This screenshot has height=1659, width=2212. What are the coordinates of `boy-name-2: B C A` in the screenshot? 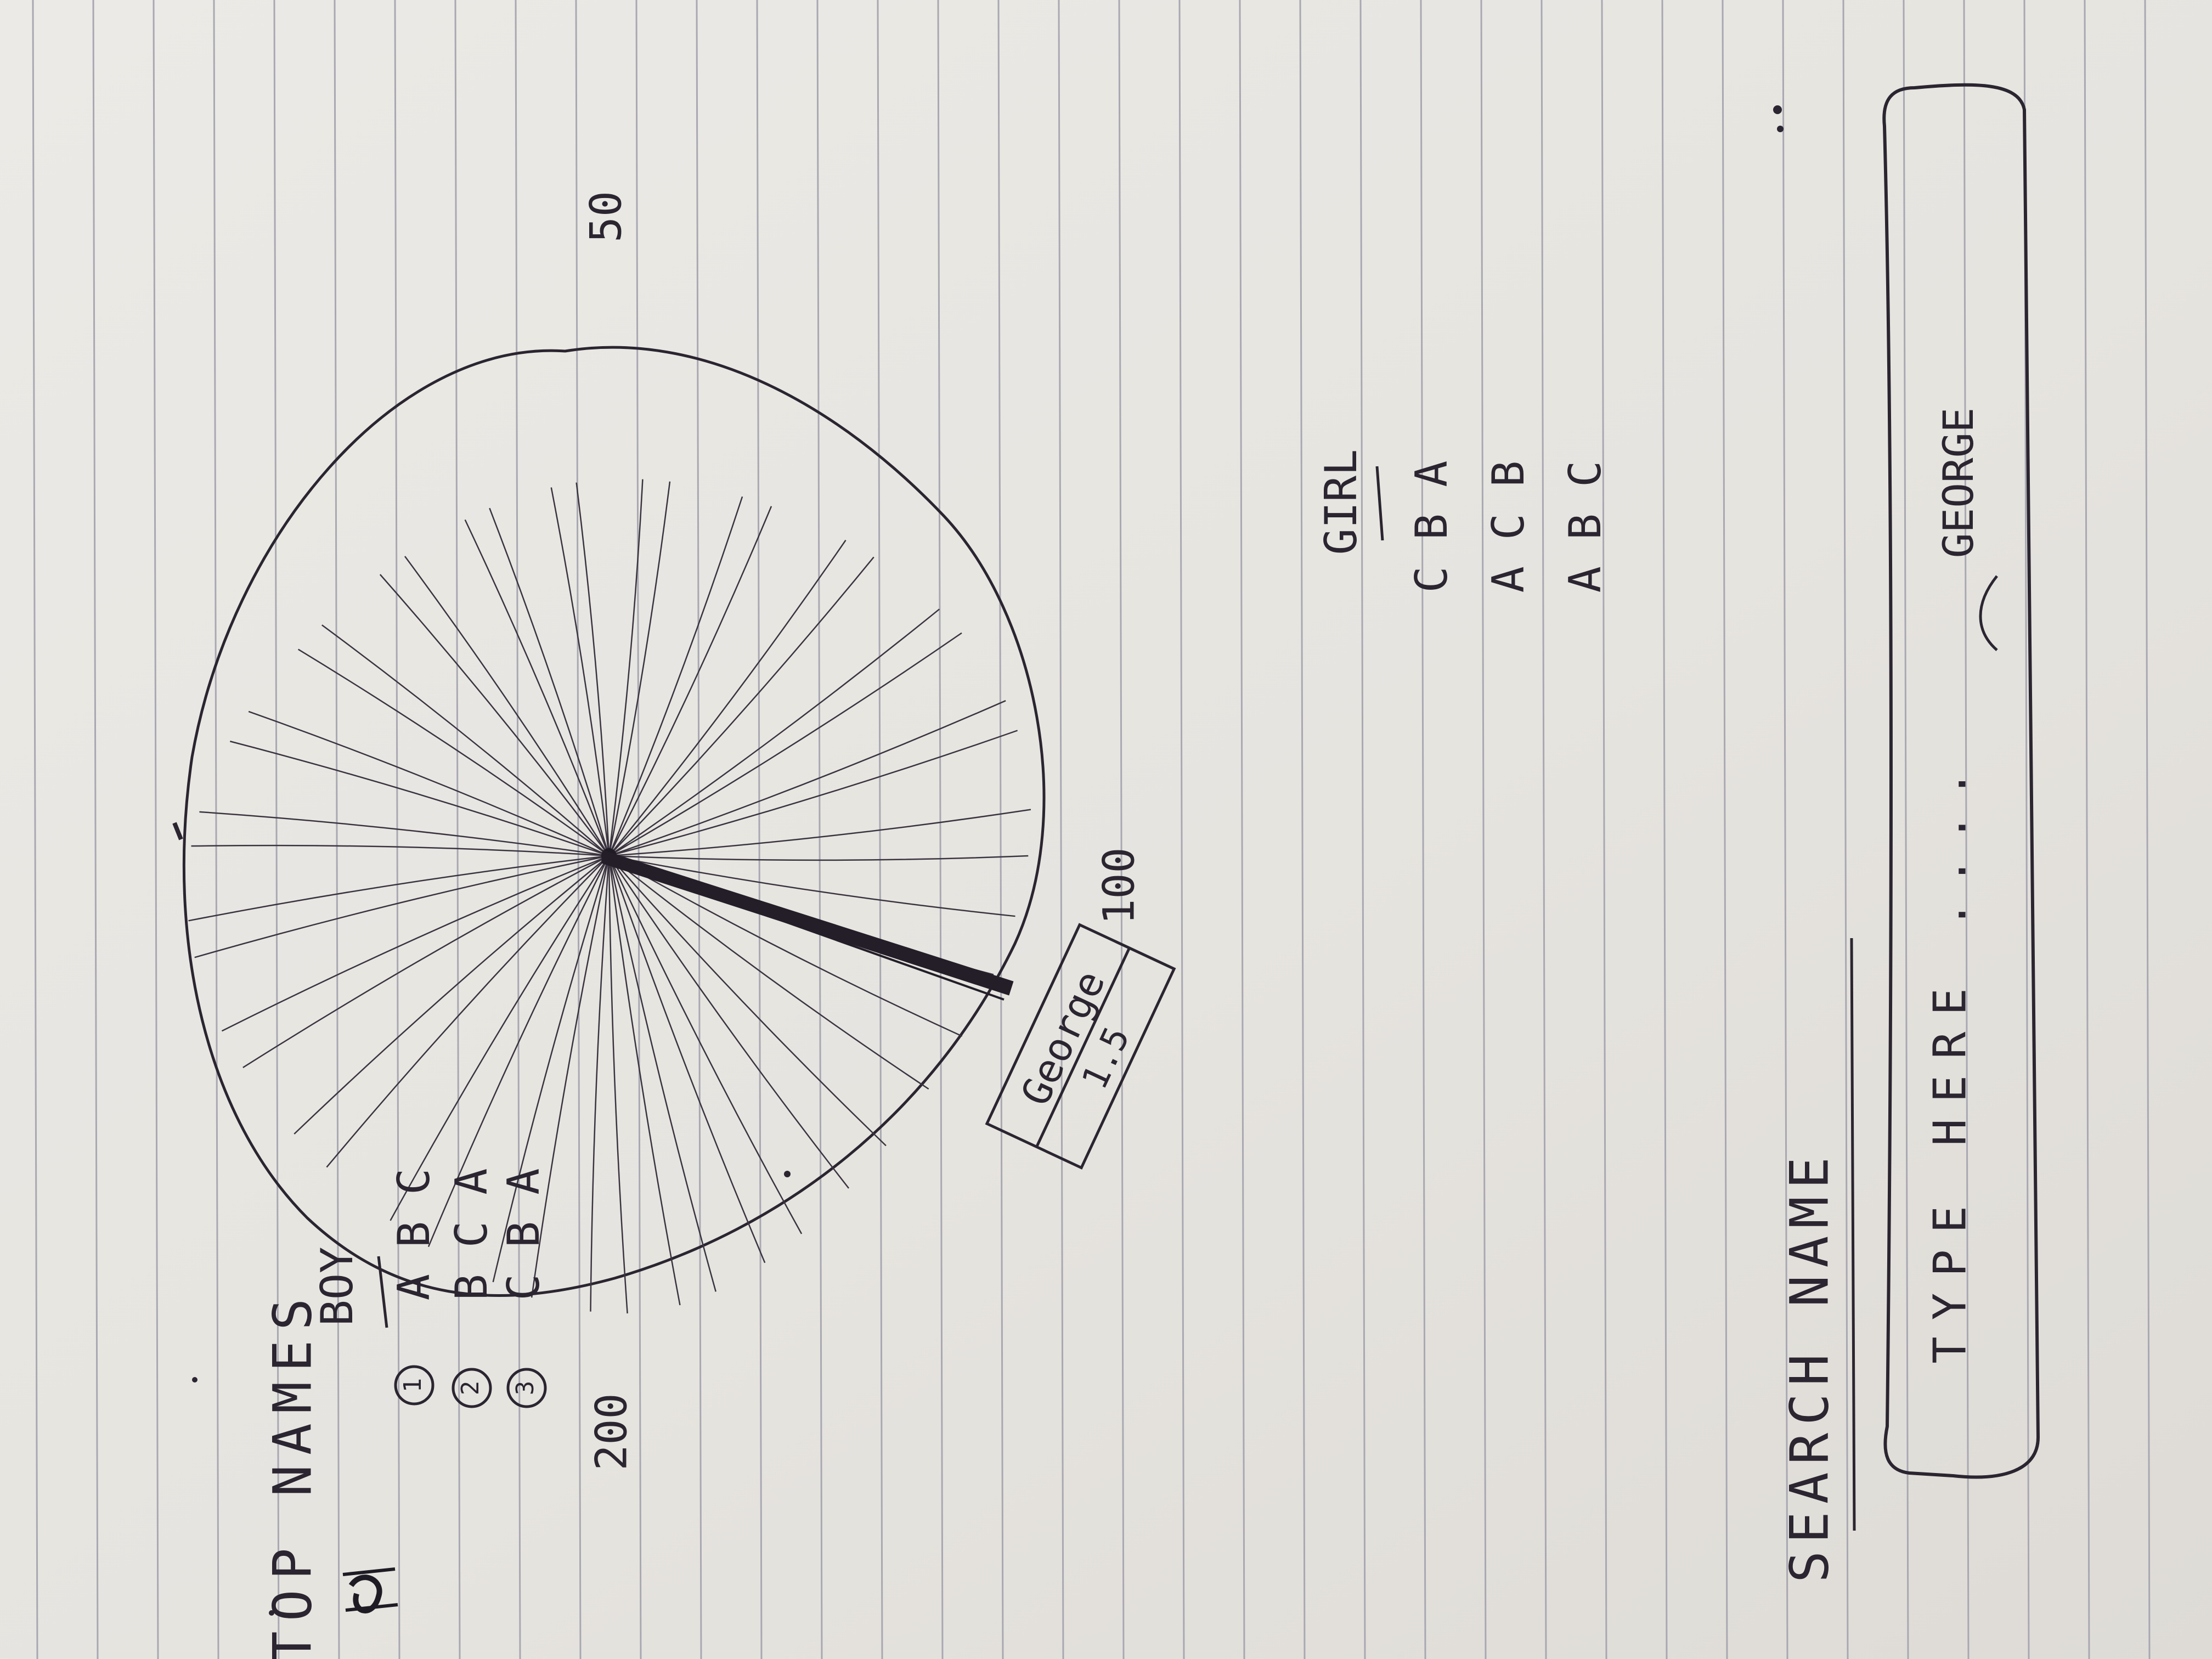 It's located at (472, 1235).